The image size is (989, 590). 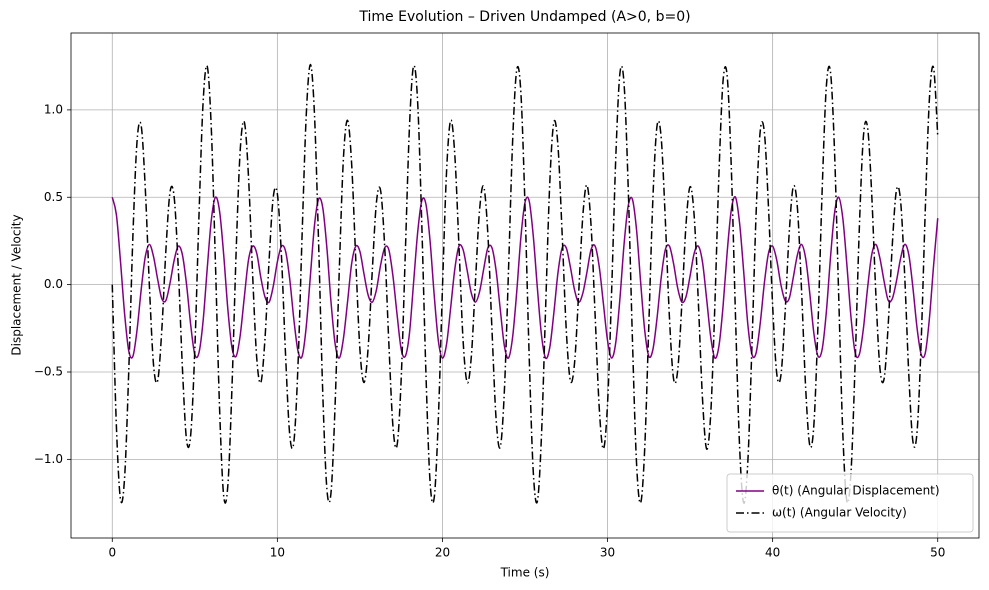 I want to click on y-axis-label: Displacement / Velocity, so click(x=17, y=284).